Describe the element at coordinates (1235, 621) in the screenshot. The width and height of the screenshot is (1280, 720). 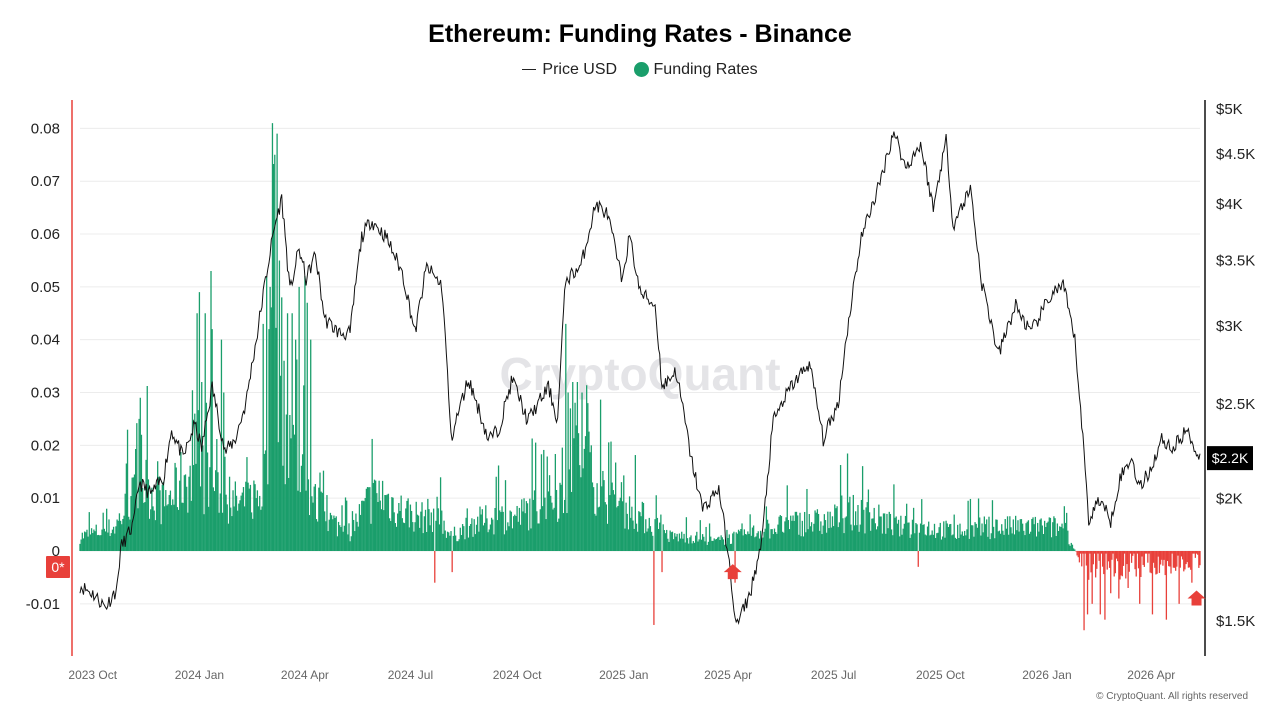
I see `right-axis-tick-label: $1.5K` at that location.